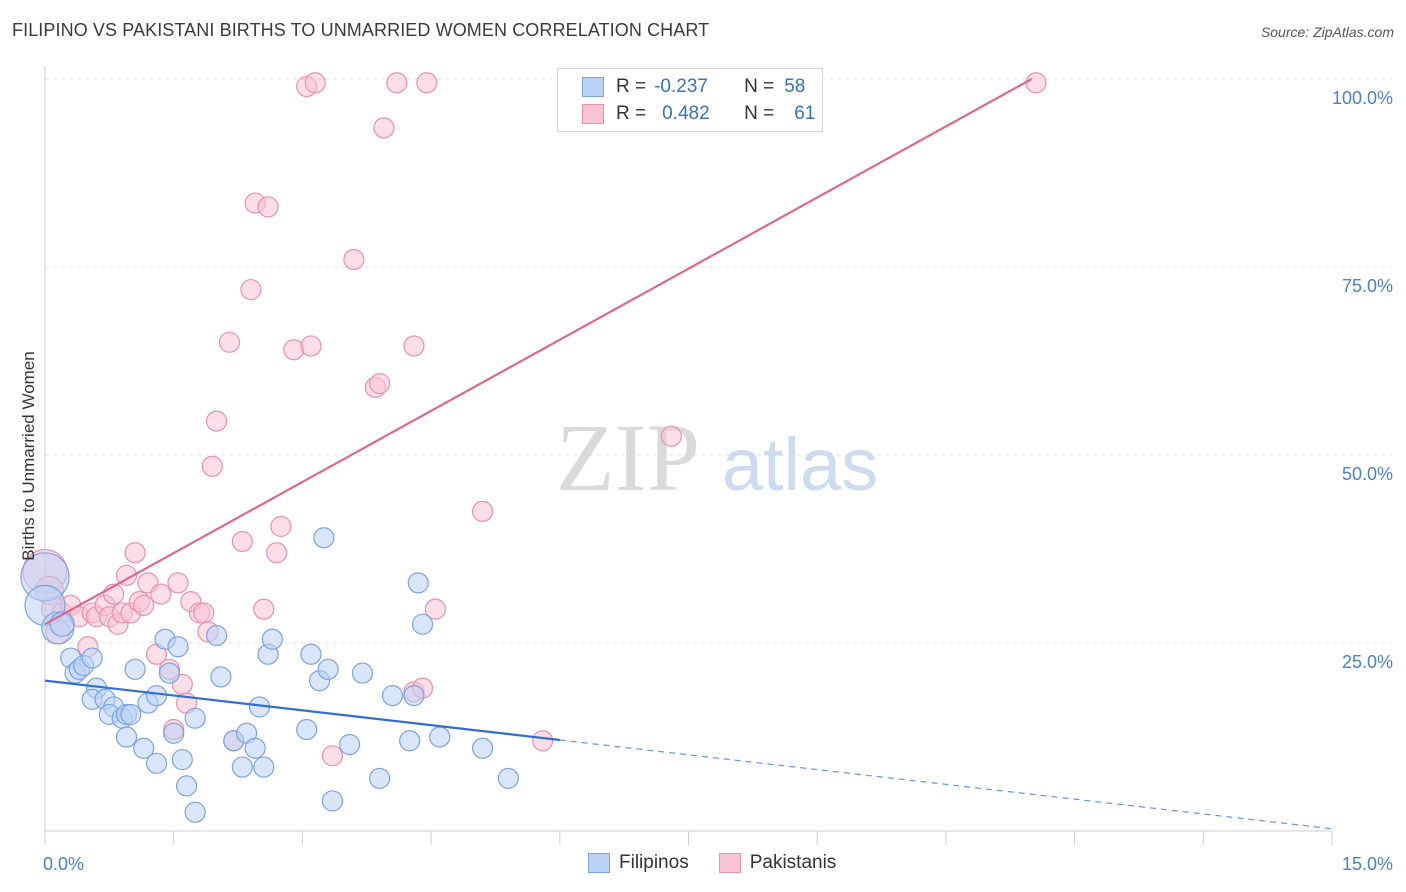 The height and width of the screenshot is (892, 1406). What do you see at coordinates (800, 464) in the screenshot?
I see `watermark-atlas: atlas` at bounding box center [800, 464].